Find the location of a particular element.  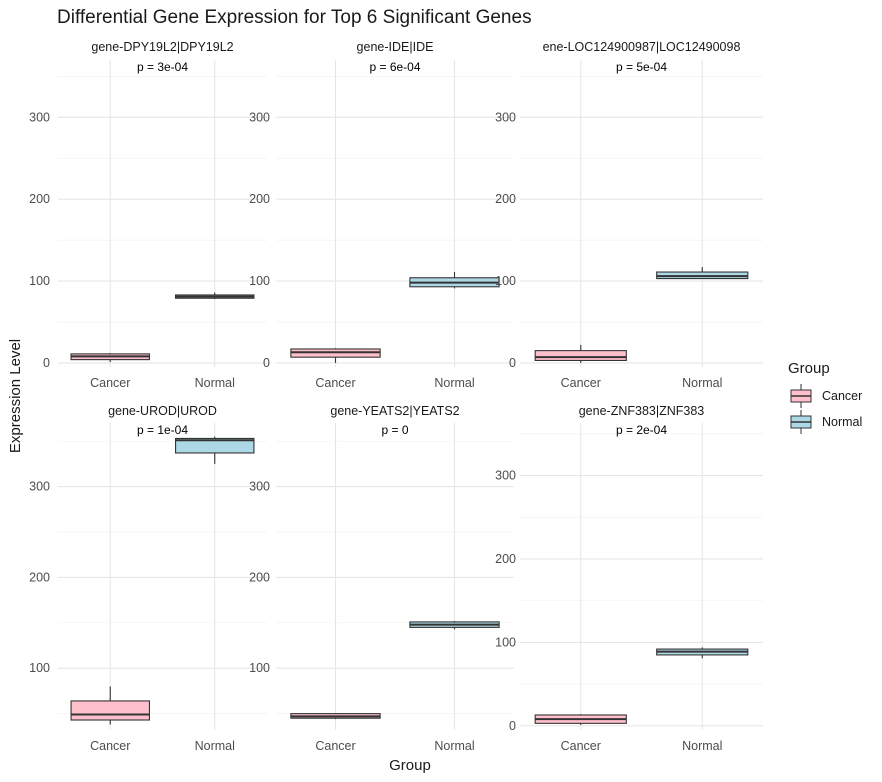

legend-title: Group is located at coordinates (809, 368).